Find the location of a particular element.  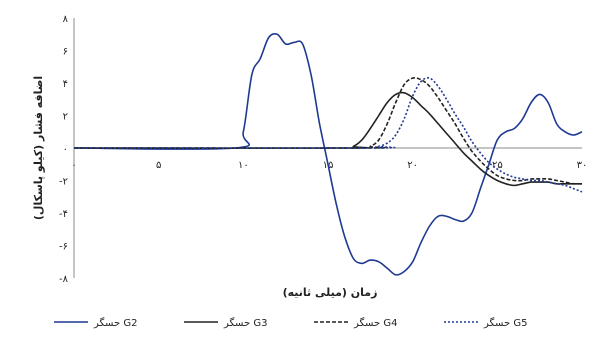

x-tick-label: ۱۰ is located at coordinates (243, 165).